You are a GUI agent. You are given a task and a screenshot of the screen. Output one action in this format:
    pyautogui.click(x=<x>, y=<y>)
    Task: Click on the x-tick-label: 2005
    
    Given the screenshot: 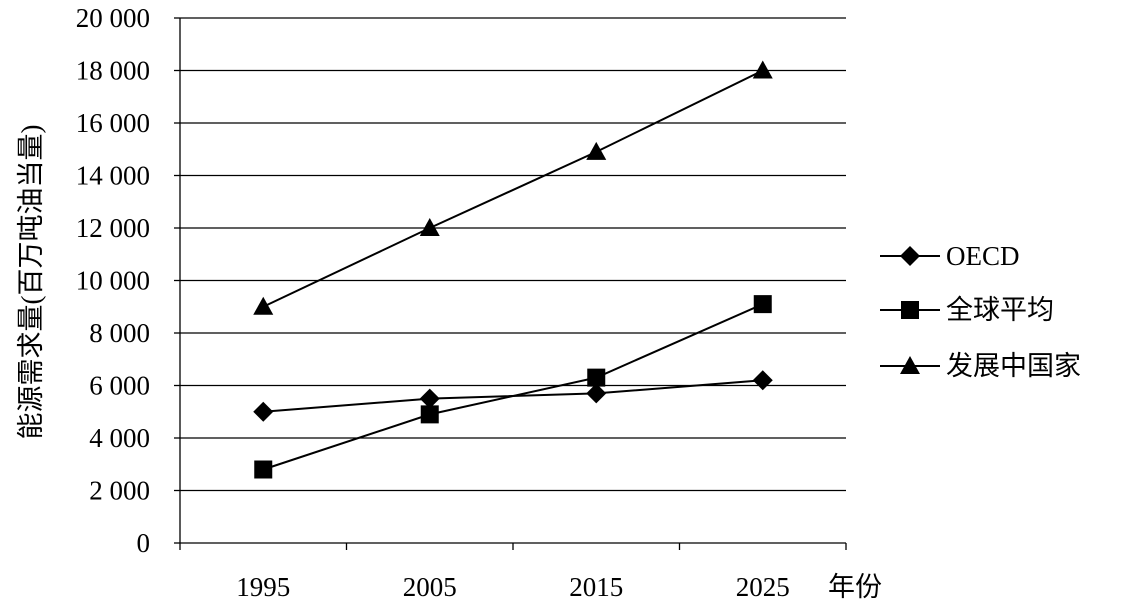 What is the action you would take?
    pyautogui.click(x=430, y=587)
    